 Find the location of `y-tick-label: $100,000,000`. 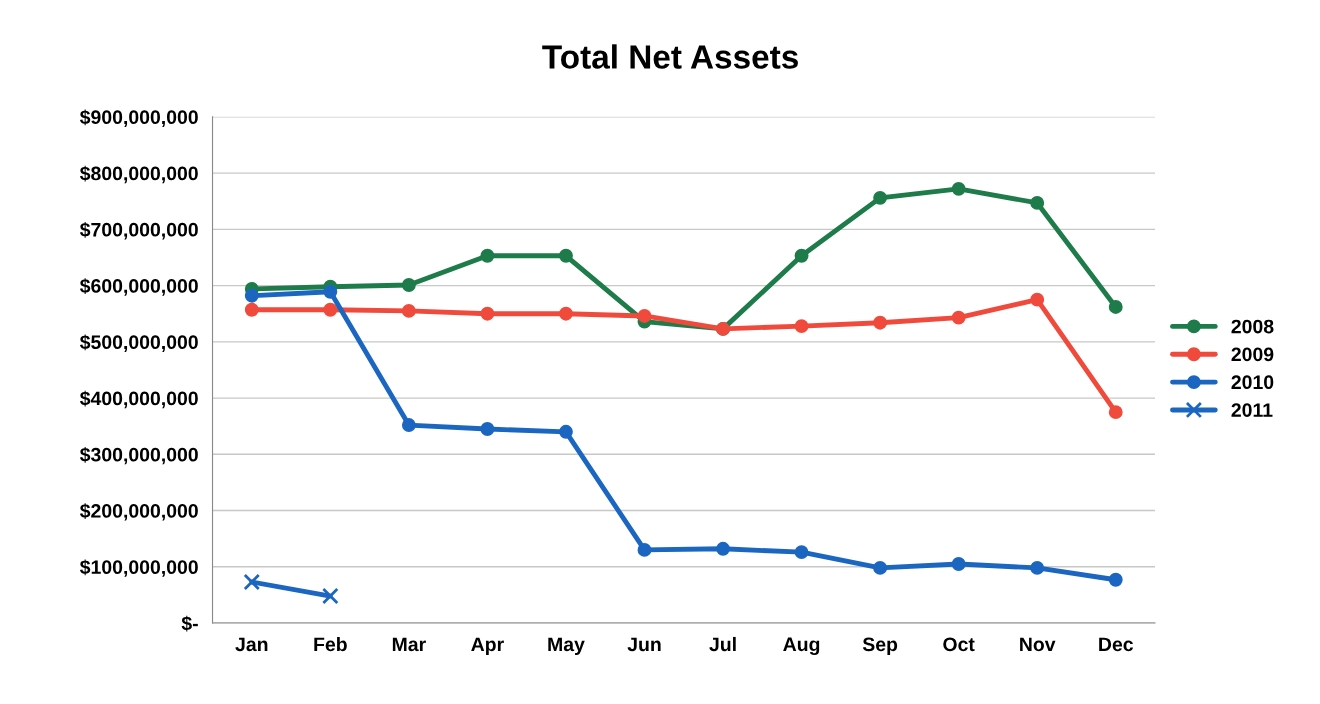

y-tick-label: $100,000,000 is located at coordinates (138, 568).